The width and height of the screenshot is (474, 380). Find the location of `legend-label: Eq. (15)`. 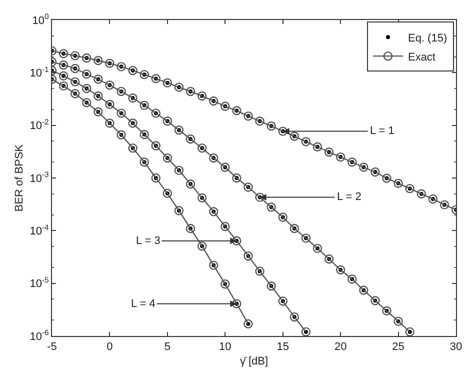

legend-label: Eq. (15) is located at coordinates (428, 38).